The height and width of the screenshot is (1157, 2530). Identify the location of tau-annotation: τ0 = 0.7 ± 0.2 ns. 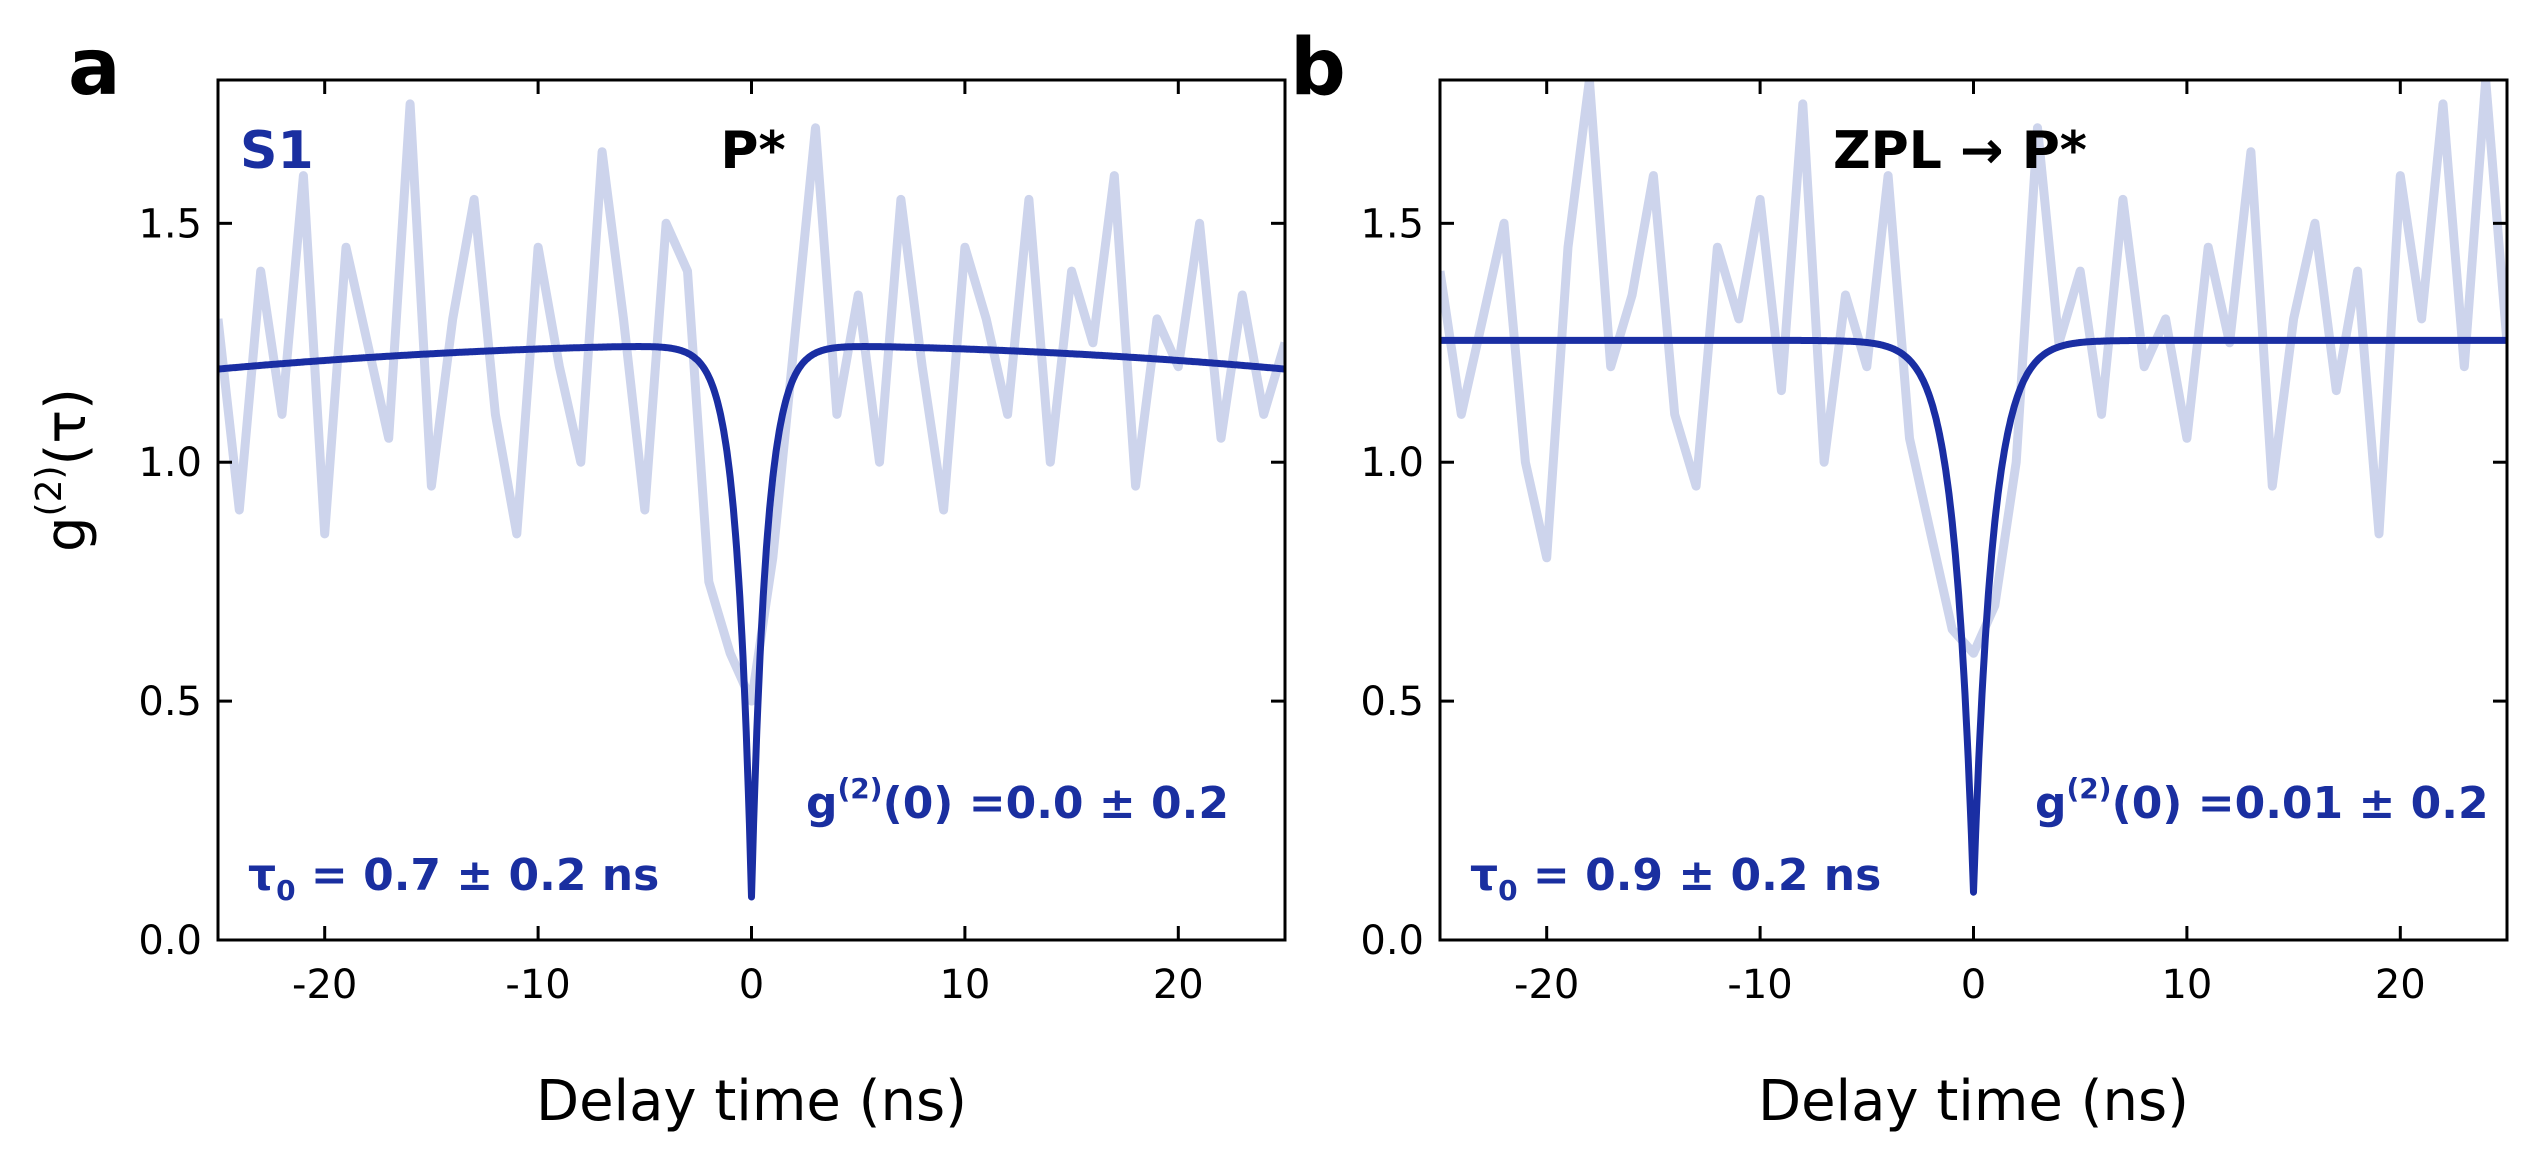
(453, 878).